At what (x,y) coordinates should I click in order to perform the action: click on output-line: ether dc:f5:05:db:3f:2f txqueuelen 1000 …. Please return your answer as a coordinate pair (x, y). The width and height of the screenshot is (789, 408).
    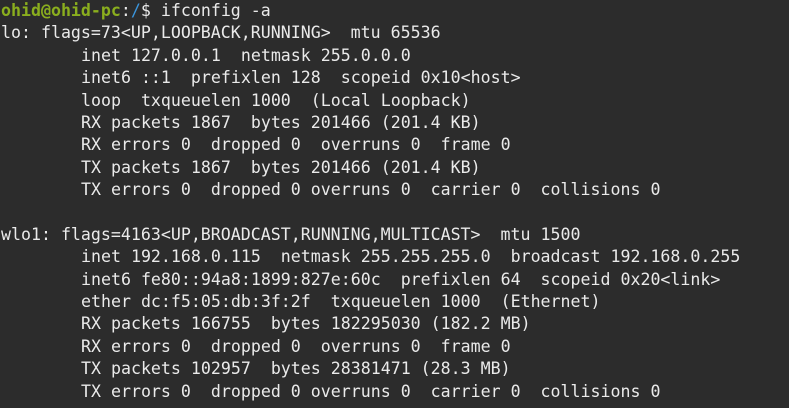
    Looking at the image, I should click on (341, 302).